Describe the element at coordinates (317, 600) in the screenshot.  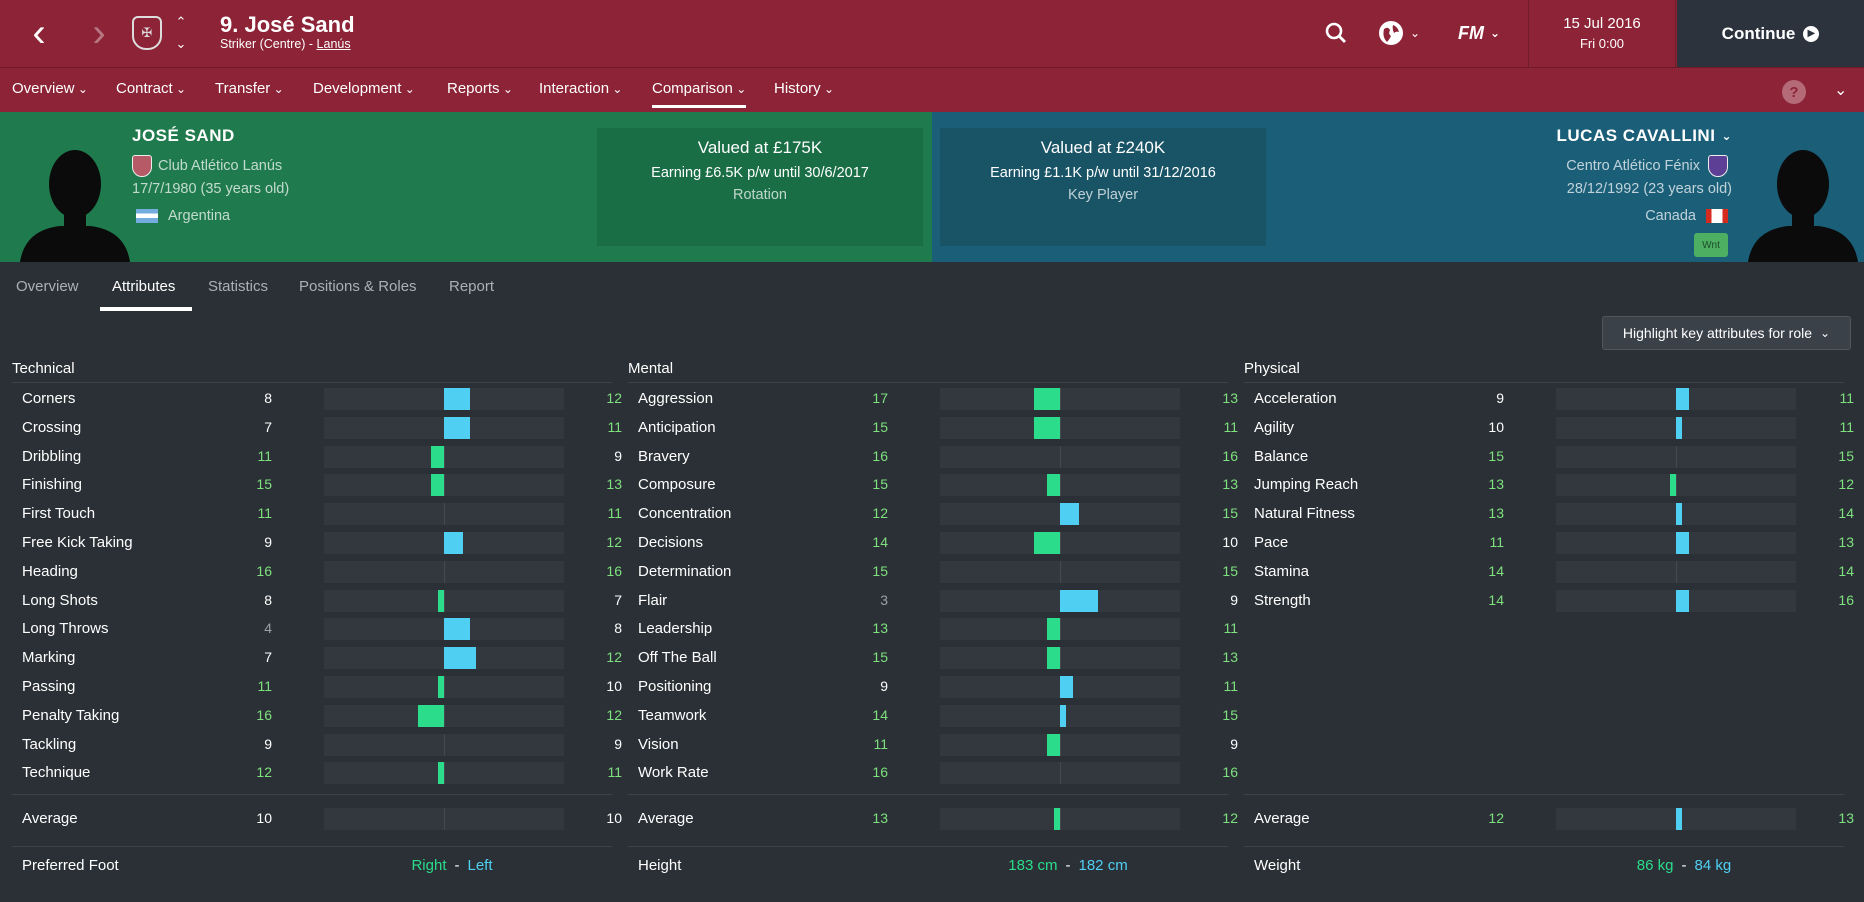
I see `attribute-row: Long Shots 8 7` at that location.